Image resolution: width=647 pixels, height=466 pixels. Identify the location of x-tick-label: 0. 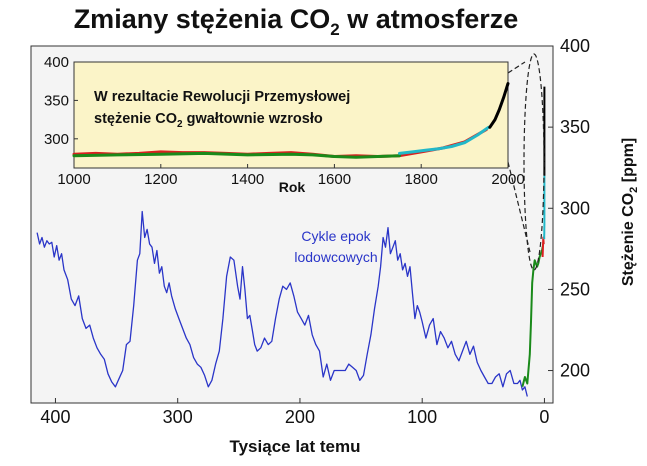
(544, 417).